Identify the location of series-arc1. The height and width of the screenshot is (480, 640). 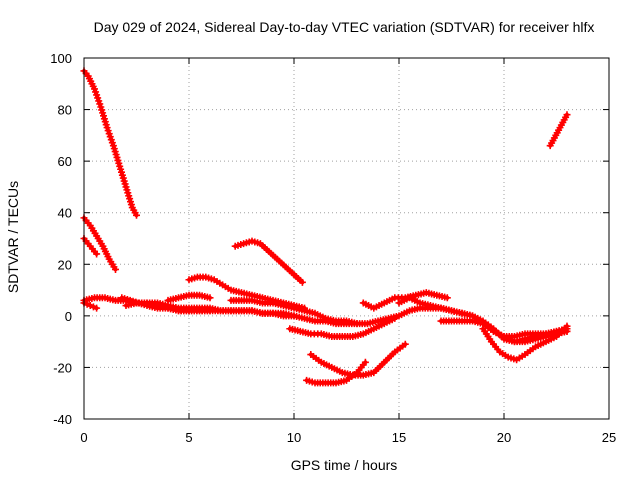
(110, 143).